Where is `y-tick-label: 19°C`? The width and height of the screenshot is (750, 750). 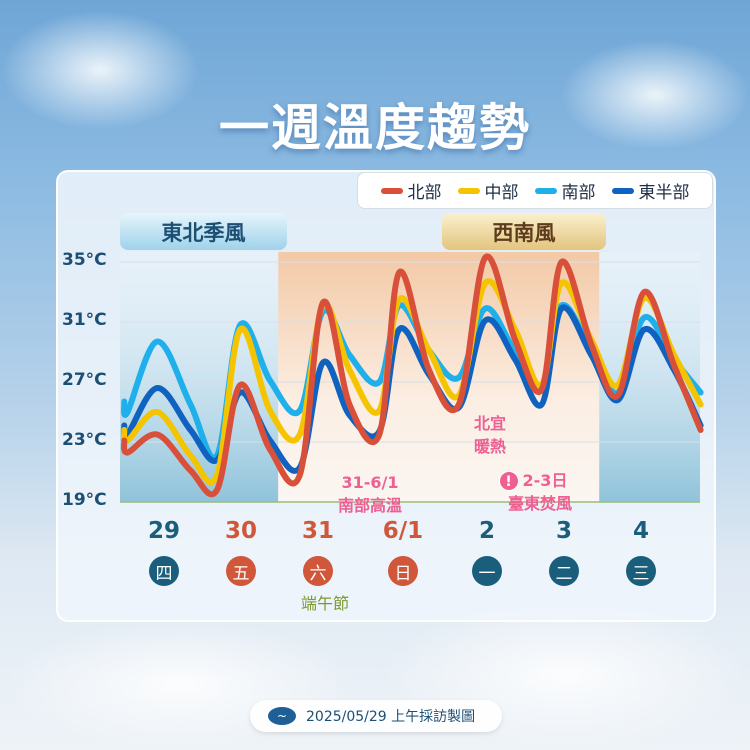
y-tick-label: 19°C is located at coordinates (84, 500).